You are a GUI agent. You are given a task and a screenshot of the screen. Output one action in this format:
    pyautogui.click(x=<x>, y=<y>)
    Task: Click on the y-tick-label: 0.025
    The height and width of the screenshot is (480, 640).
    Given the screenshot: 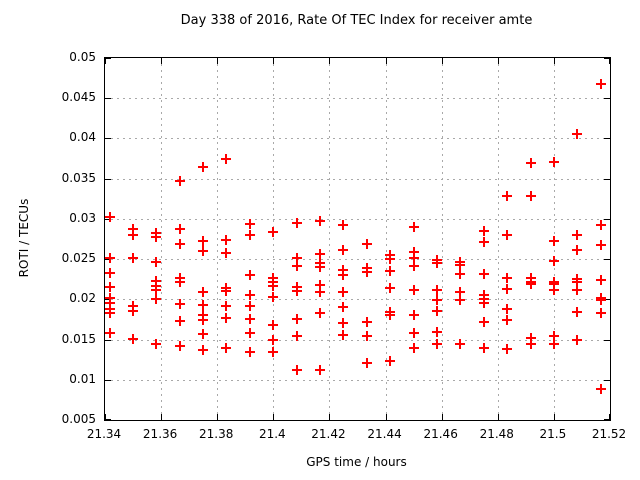 What is the action you would take?
    pyautogui.click(x=78, y=258)
    